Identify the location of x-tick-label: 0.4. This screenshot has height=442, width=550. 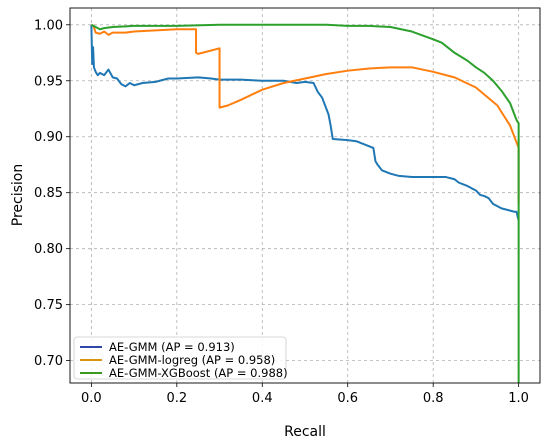
(262, 398).